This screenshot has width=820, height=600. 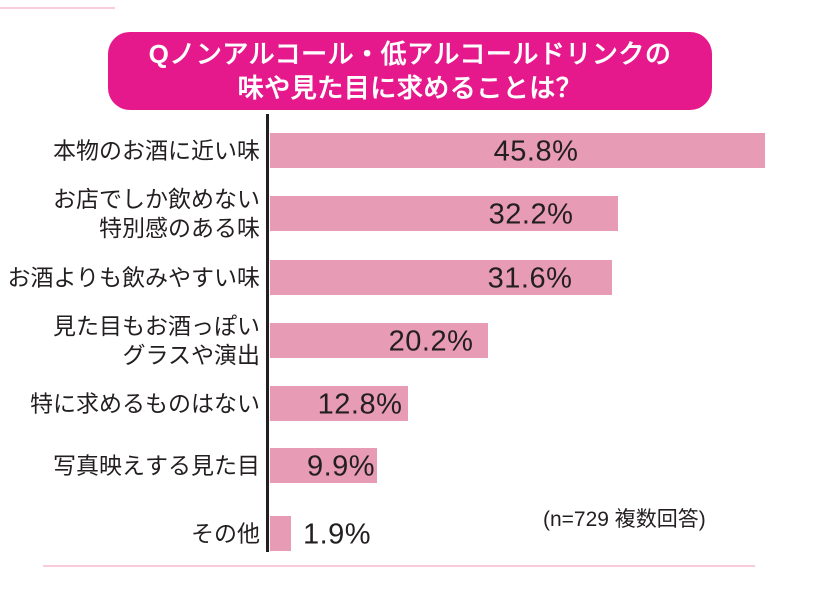 I want to click on chart-title-banner: Qノンアルコール・低アルコールドリンクの 味や見た目に求めることは？, so click(x=410, y=71).